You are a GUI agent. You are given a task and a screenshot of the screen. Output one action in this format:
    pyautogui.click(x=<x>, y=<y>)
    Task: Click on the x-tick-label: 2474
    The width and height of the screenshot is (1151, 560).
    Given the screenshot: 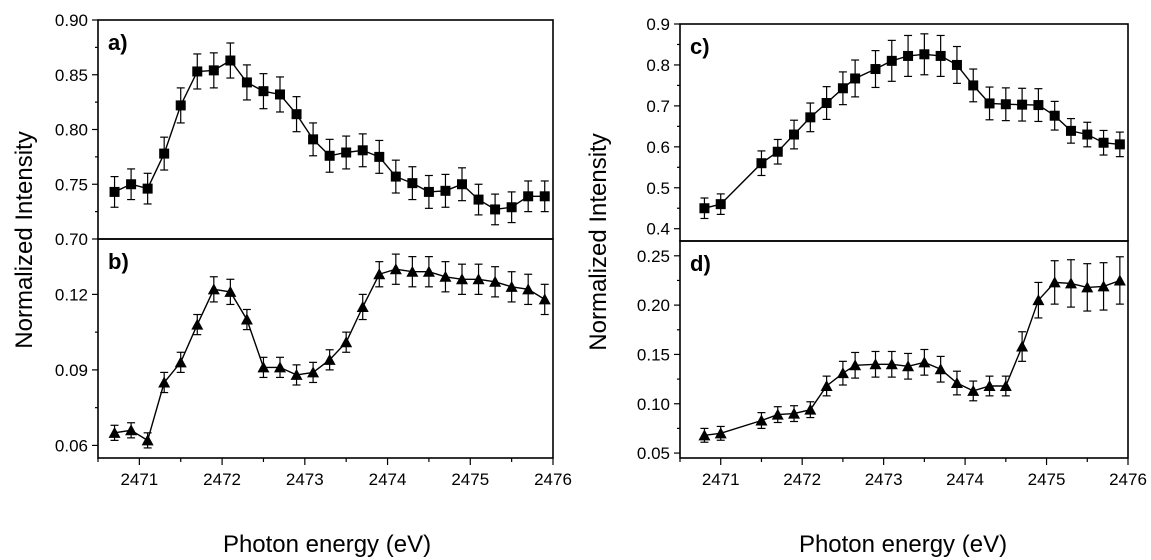 What is the action you would take?
    pyautogui.click(x=965, y=479)
    